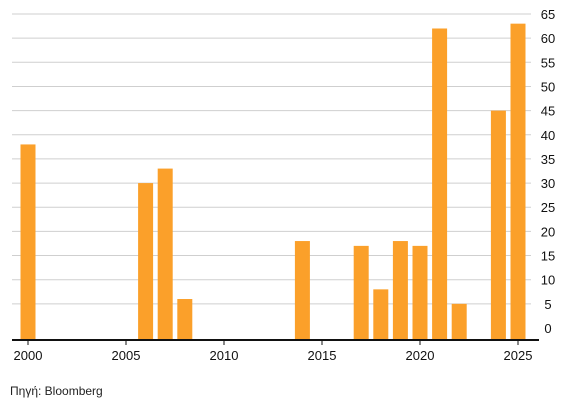 This screenshot has width=572, height=410. What do you see at coordinates (420, 355) in the screenshot?
I see `x-tick-label: 2020` at bounding box center [420, 355].